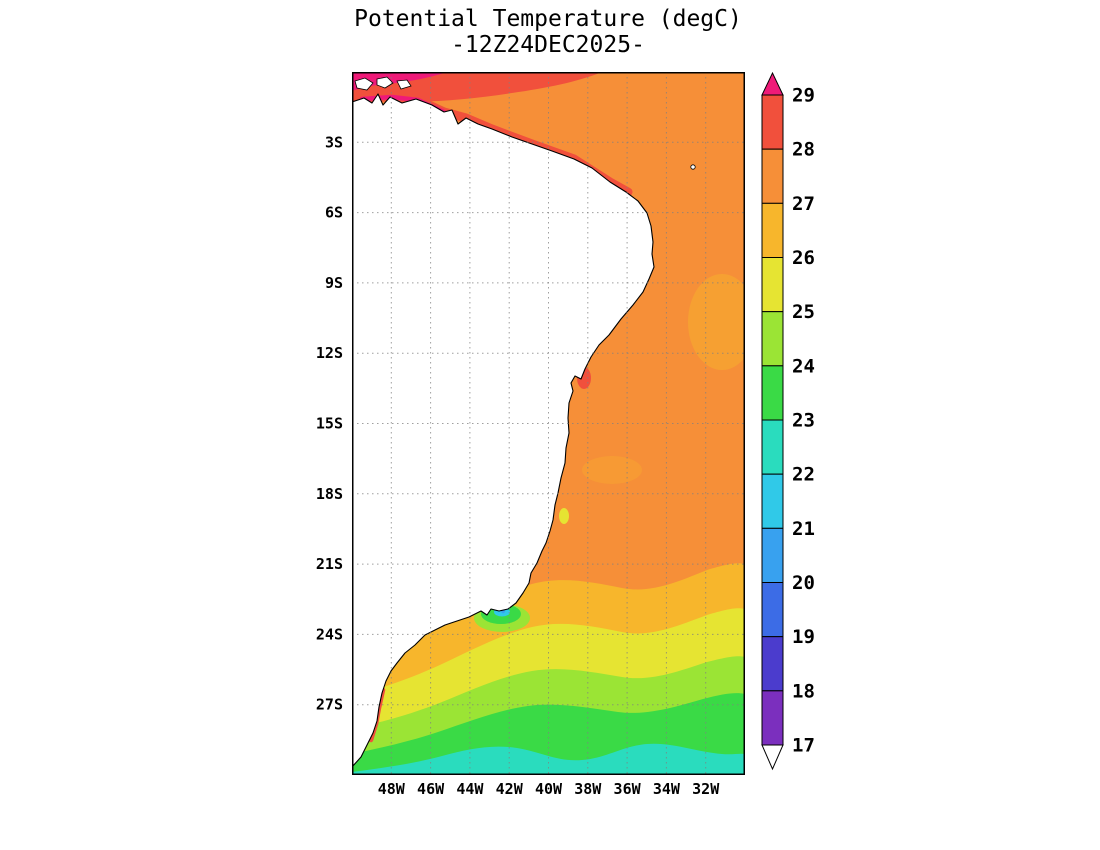 Image resolution: width=1100 pixels, height=850 pixels. What do you see at coordinates (510, 789) in the screenshot?
I see `x-axis-label: 42W` at bounding box center [510, 789].